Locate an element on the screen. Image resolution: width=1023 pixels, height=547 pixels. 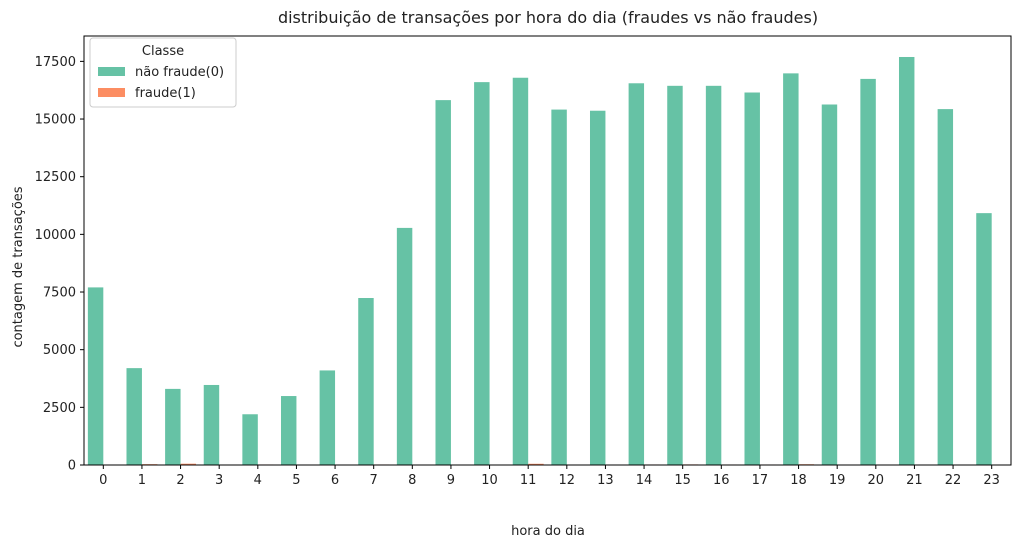
y-tick-label: 0 is located at coordinates (72, 466).